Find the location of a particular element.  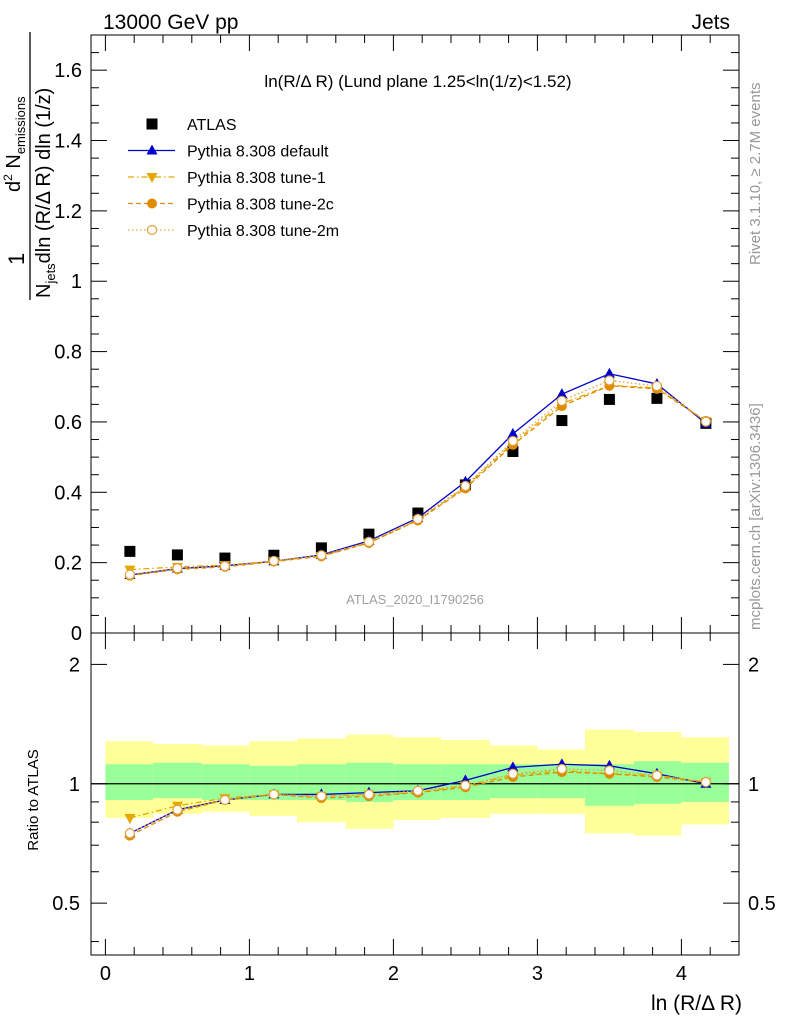

ratio-y-tick-label-right: 0.5 is located at coordinates (762, 904).